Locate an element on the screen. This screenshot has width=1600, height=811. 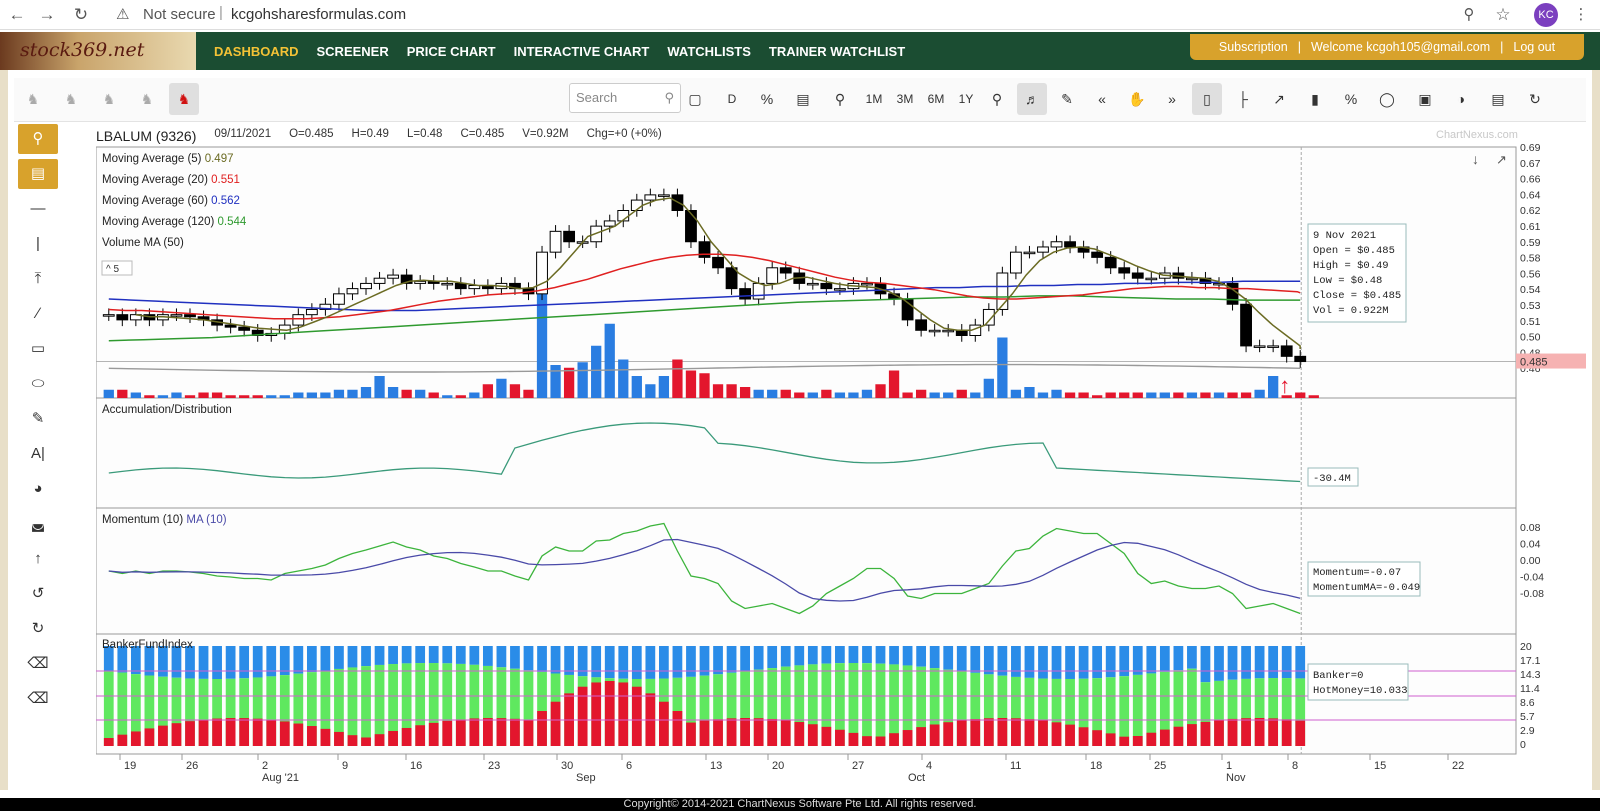
quote-close: C=0.485 is located at coordinates (482, 134).